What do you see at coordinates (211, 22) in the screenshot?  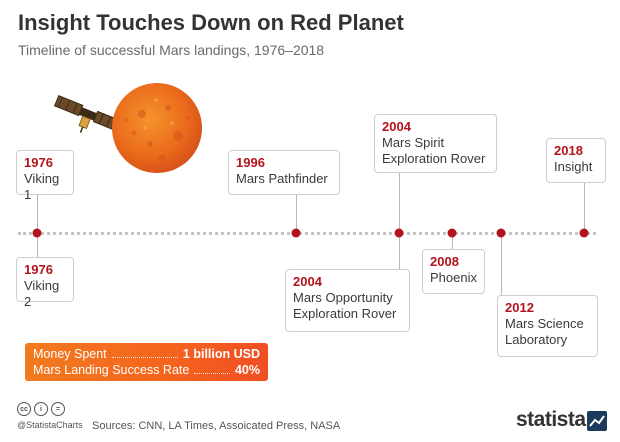 I see `chart-title: Insight Touches Down on Red Planet` at bounding box center [211, 22].